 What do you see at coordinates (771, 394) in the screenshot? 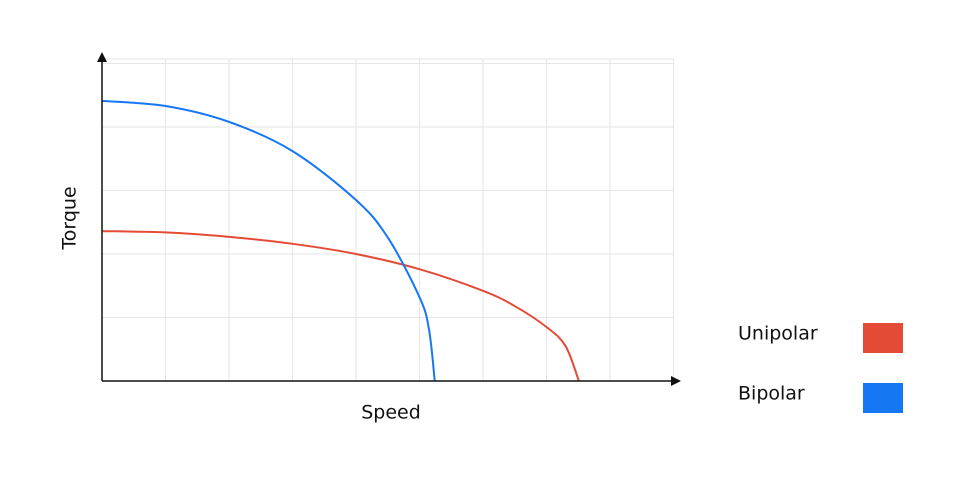
I see `legend-label: Bipolar` at bounding box center [771, 394].